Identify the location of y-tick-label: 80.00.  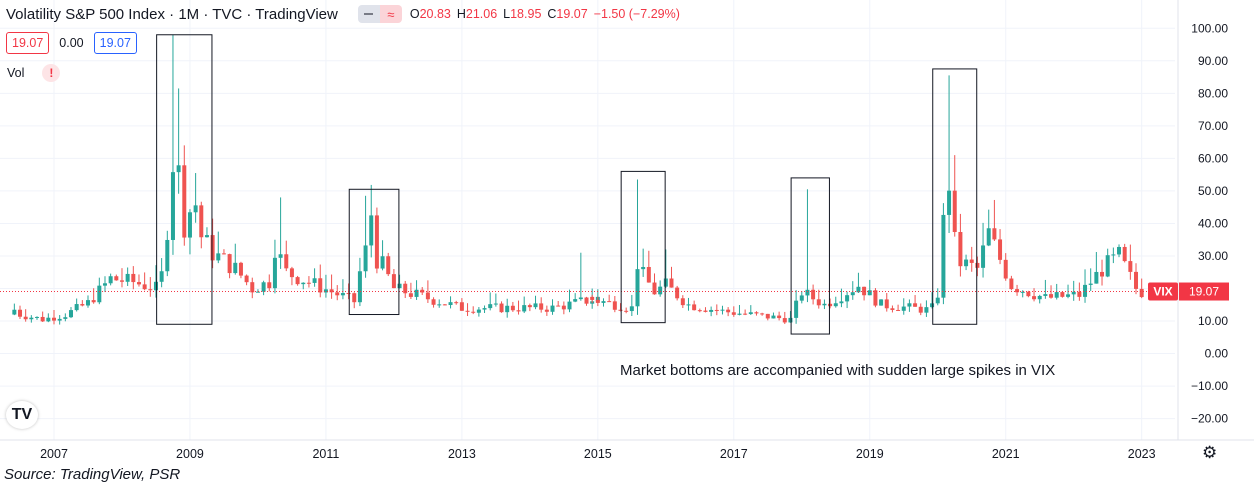
(1213, 93).